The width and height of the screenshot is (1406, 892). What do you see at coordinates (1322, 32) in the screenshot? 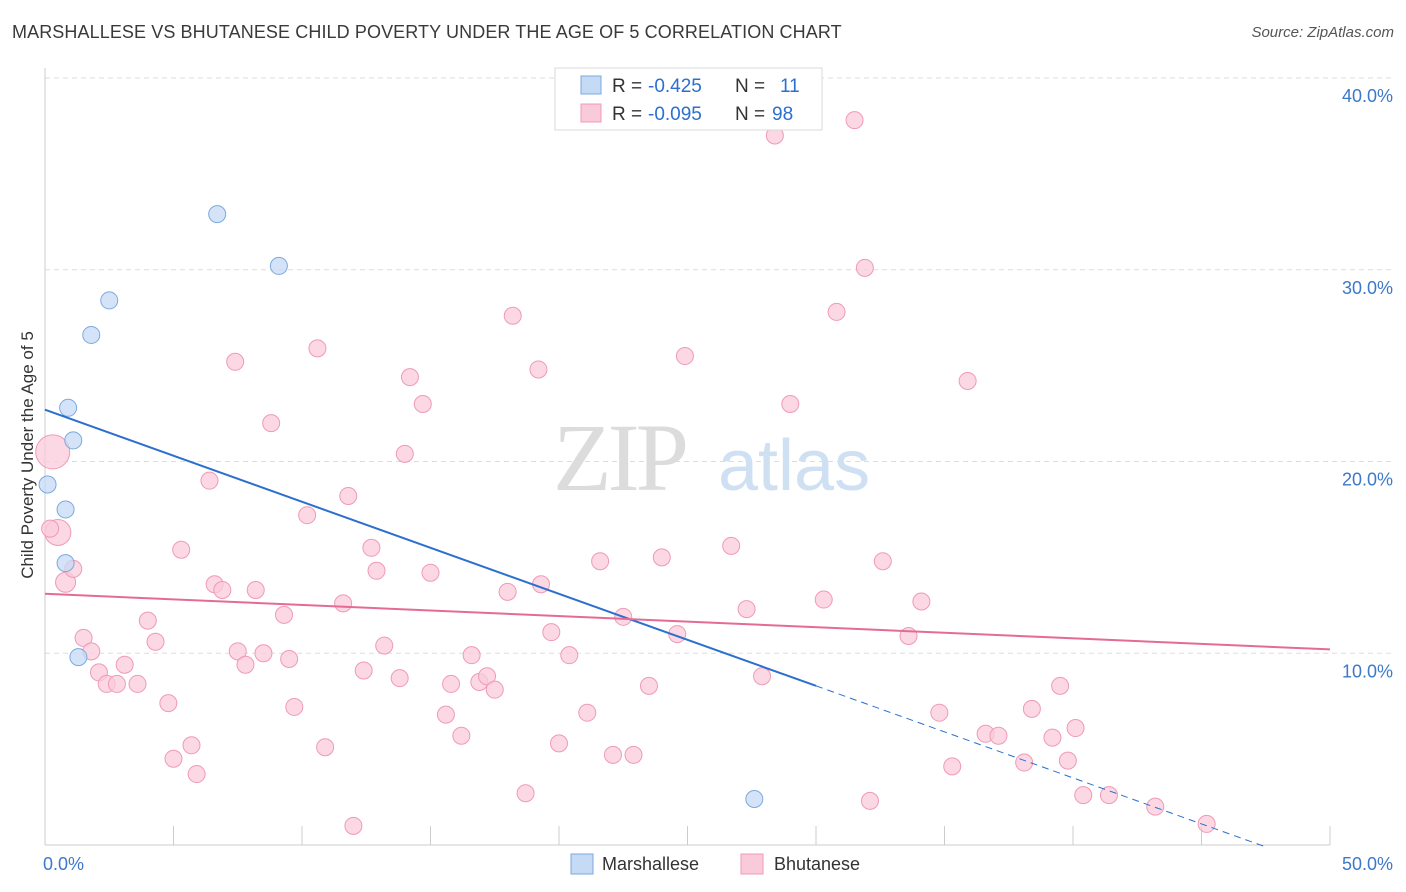
I see `source-label: Source: ZipAtlas.com` at bounding box center [1322, 32].